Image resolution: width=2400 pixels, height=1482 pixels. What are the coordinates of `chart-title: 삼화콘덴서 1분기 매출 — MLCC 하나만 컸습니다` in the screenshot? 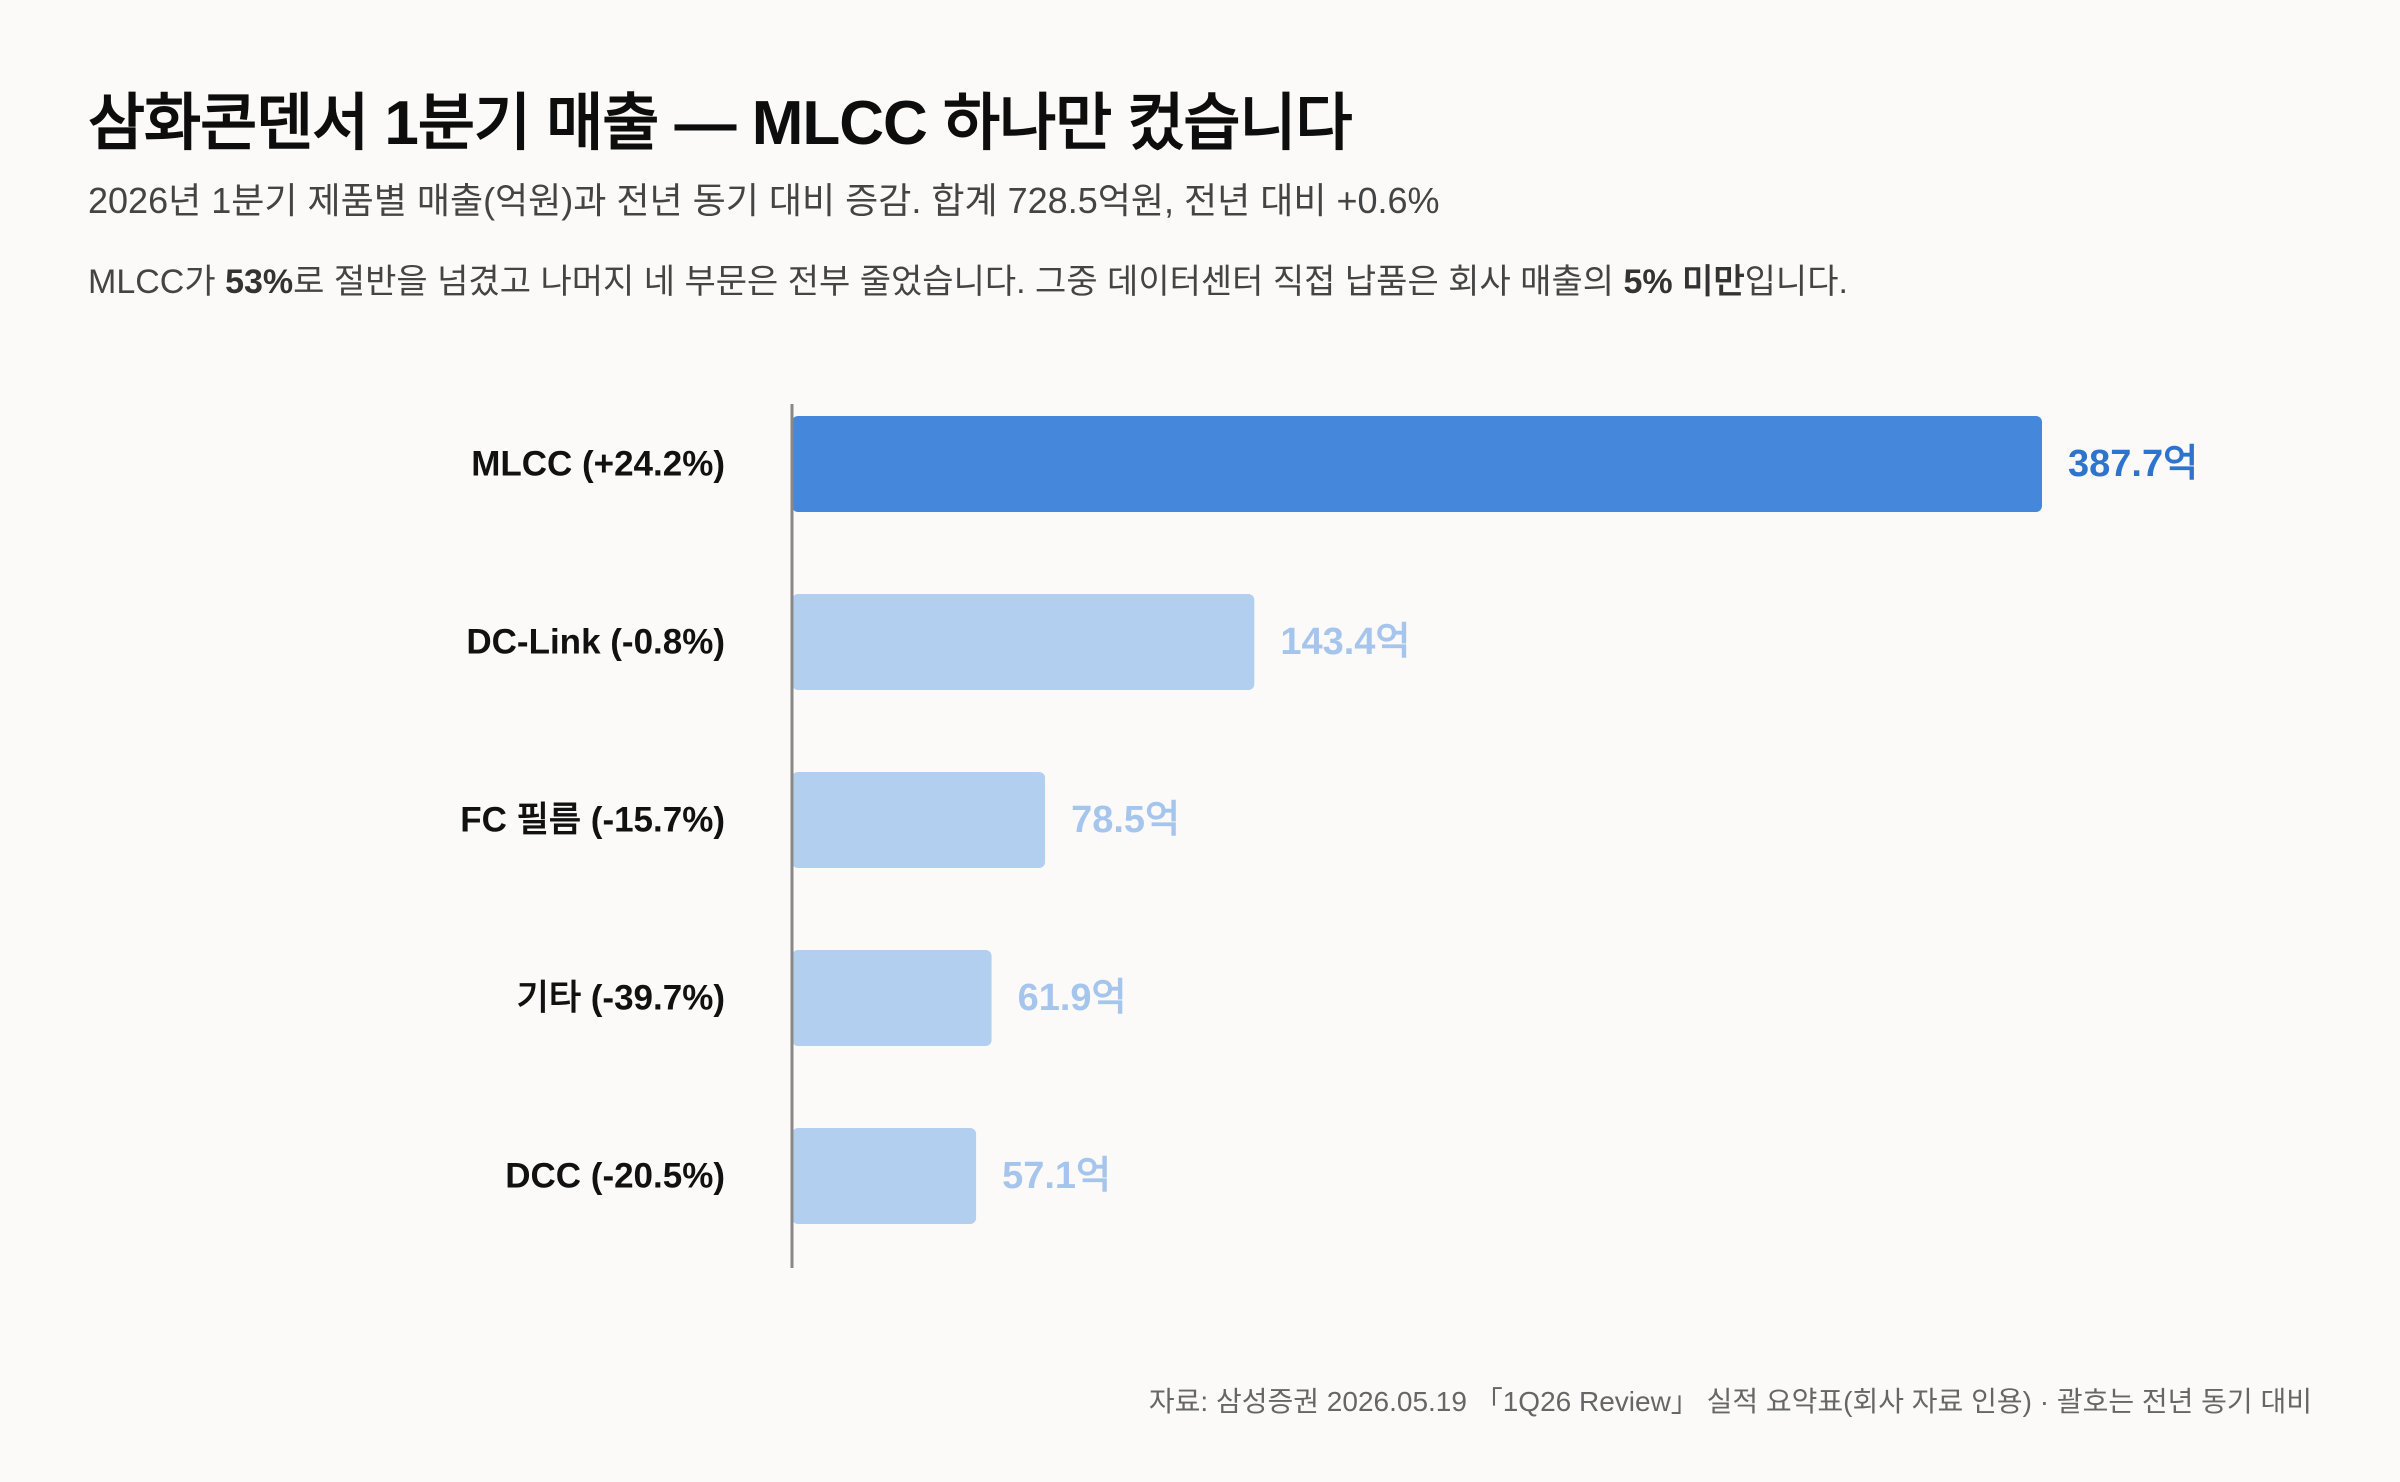 It's located at (720, 123).